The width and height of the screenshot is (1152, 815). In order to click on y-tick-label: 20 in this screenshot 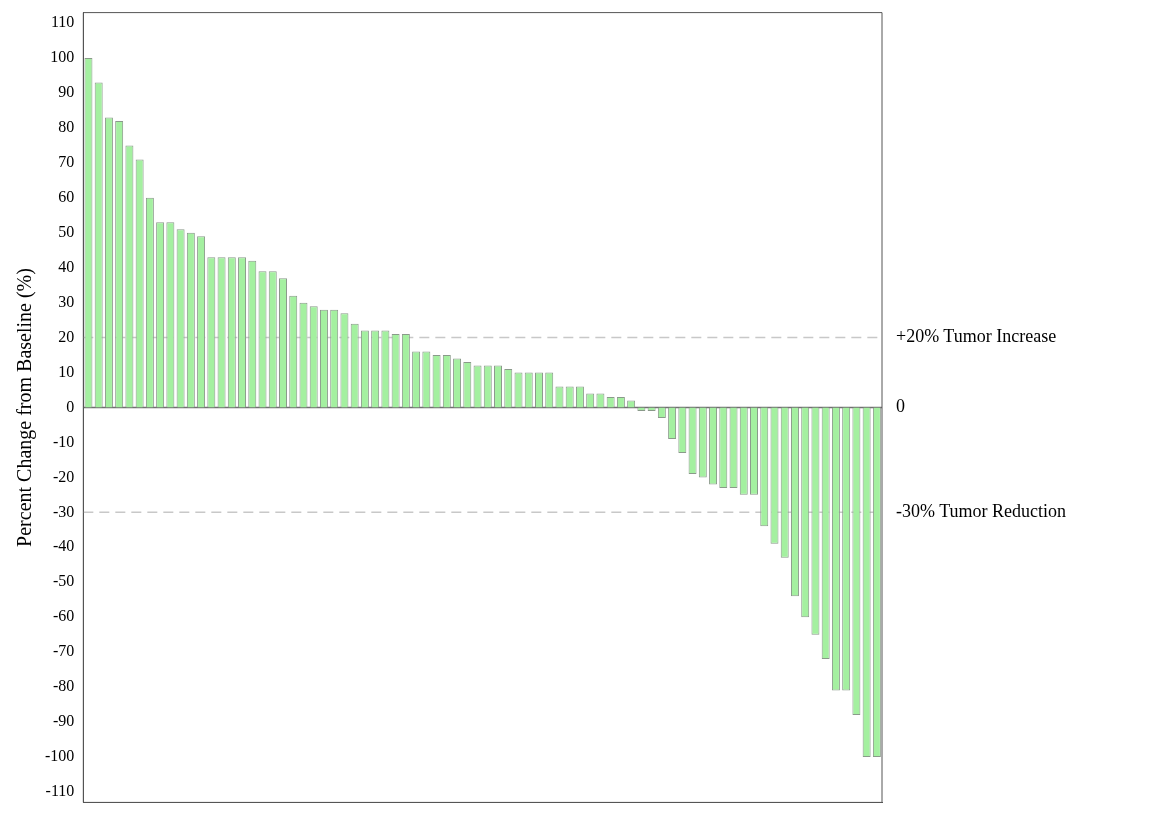, I will do `click(66, 336)`.